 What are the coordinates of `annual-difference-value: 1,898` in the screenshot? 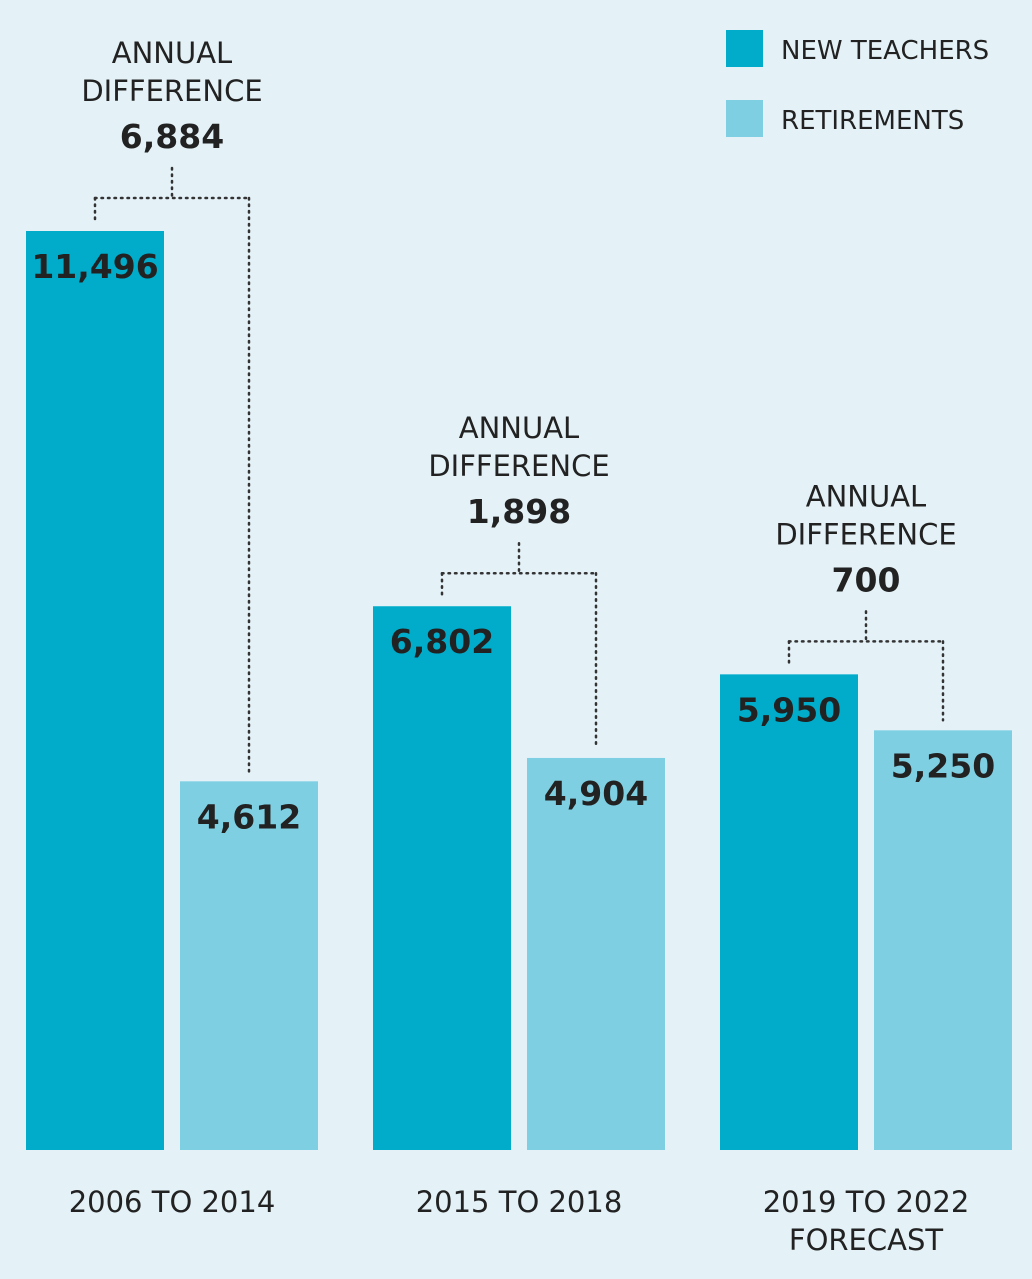 It's located at (519, 511).